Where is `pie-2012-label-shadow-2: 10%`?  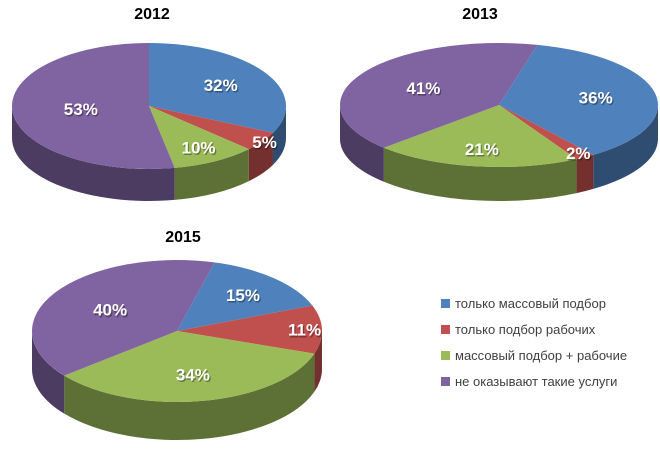 pie-2012-label-shadow-2: 10% is located at coordinates (200, 149).